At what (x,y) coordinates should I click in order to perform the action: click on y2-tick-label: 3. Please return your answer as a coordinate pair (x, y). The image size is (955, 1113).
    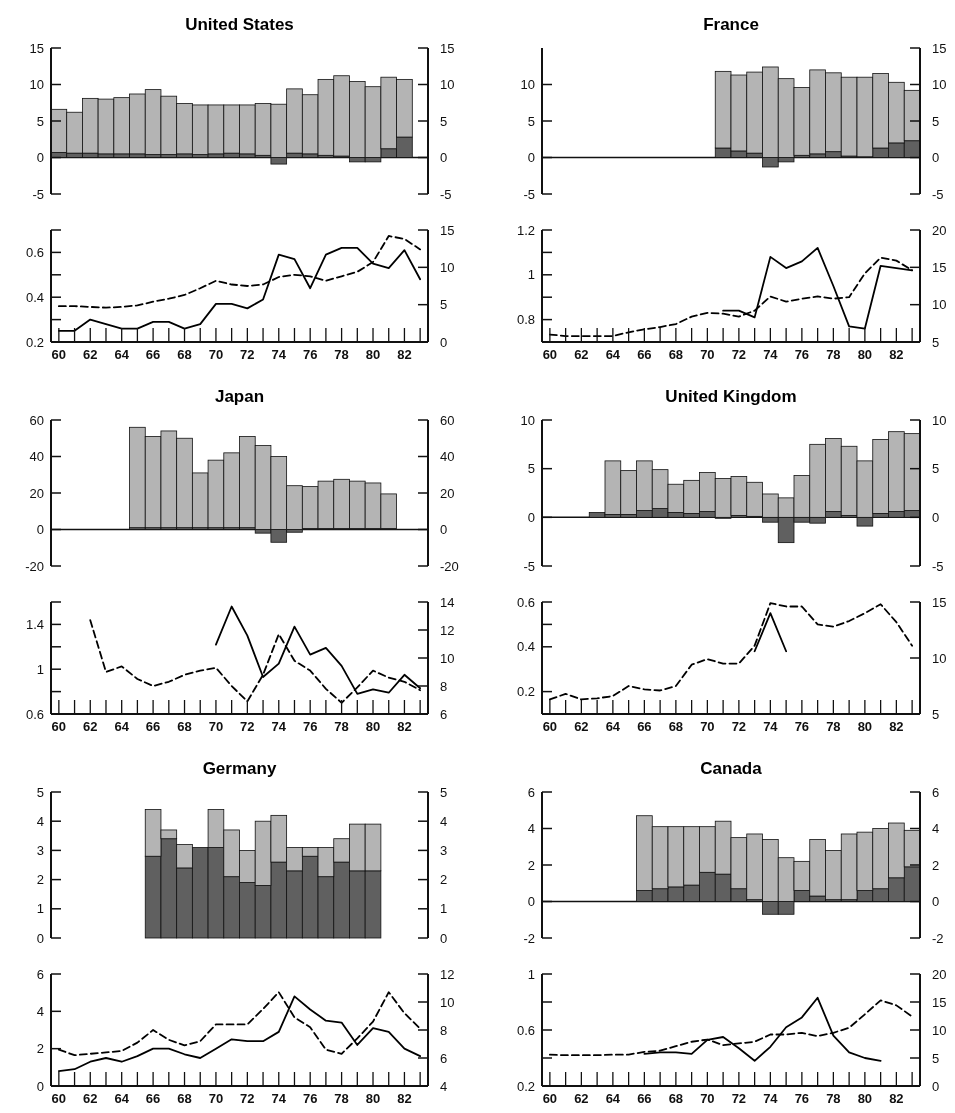
    Looking at the image, I should click on (444, 850).